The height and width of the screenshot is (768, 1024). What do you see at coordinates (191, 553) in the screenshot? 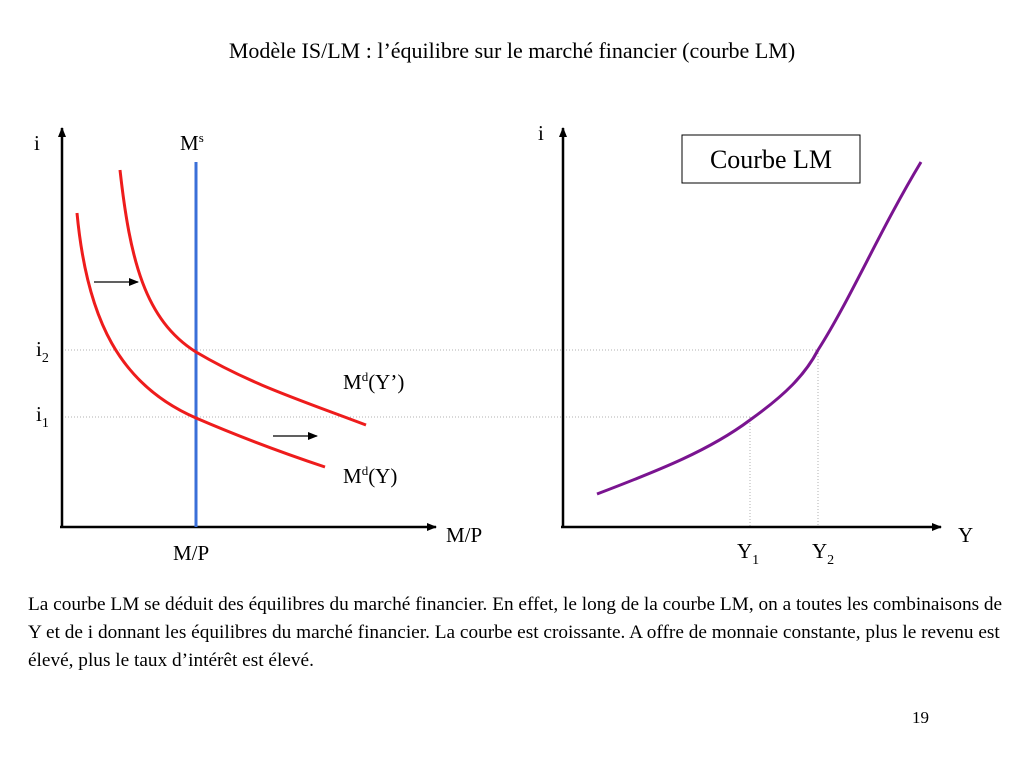
I see `money-supply-x-label: M/P` at bounding box center [191, 553].